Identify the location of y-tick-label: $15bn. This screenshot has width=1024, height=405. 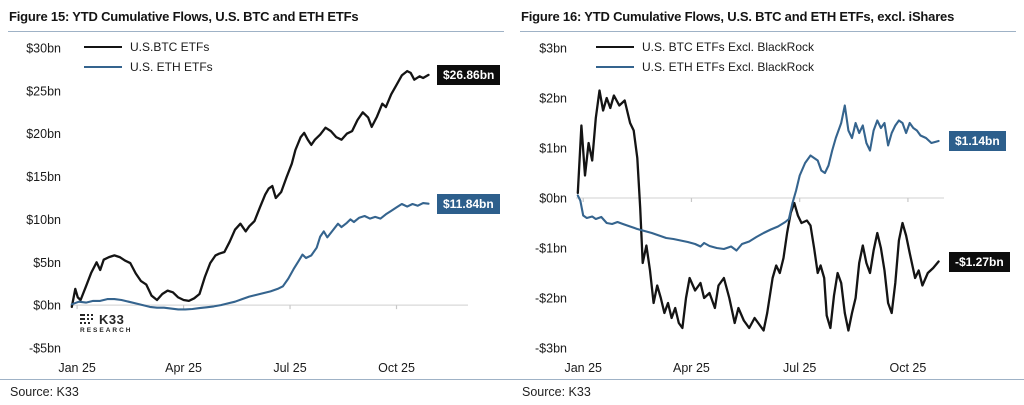
(43, 177).